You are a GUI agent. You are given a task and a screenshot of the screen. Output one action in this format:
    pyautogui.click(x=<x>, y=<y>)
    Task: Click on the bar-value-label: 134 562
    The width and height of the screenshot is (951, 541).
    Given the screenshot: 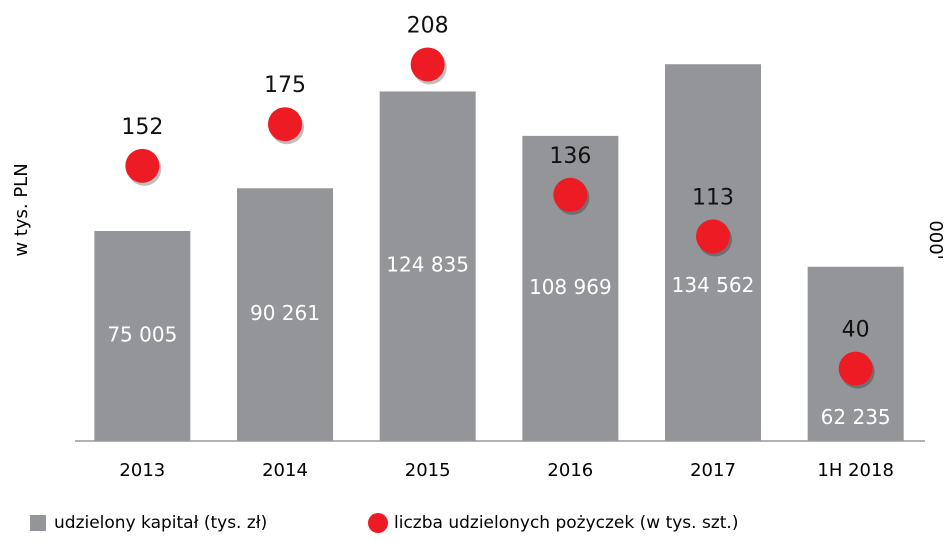 What is the action you would take?
    pyautogui.click(x=713, y=285)
    